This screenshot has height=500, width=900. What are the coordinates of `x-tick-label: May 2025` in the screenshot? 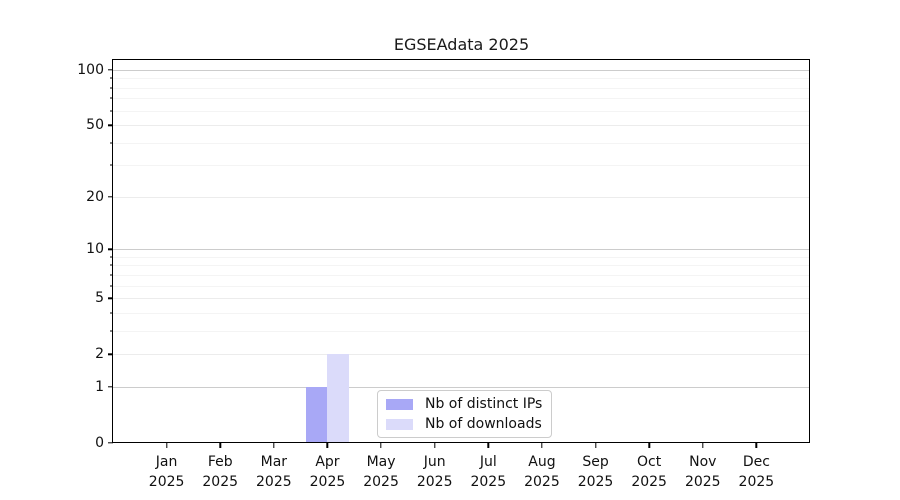 It's located at (381, 472).